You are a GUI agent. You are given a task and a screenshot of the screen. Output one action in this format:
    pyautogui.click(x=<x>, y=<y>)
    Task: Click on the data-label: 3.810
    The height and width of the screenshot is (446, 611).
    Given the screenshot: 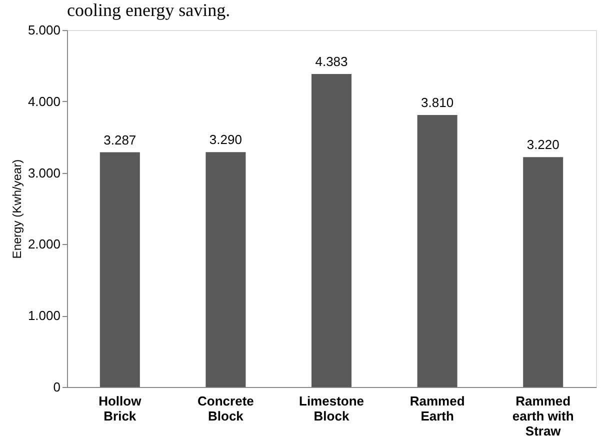 What is the action you would take?
    pyautogui.click(x=437, y=102)
    